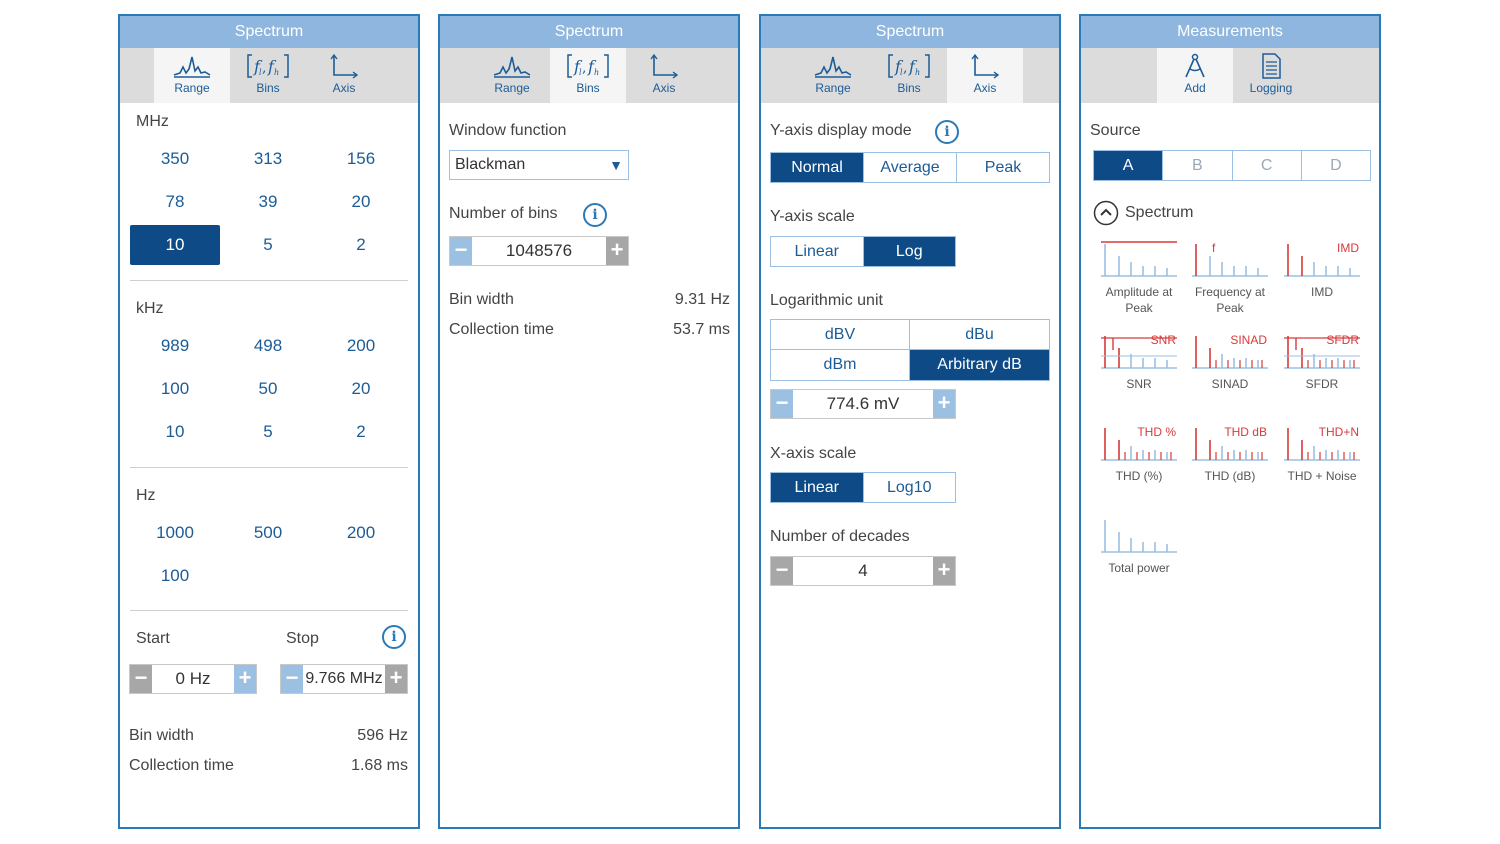 This screenshot has width=1500, height=844. I want to click on number-of-bins-value: 1048576, so click(539, 250).